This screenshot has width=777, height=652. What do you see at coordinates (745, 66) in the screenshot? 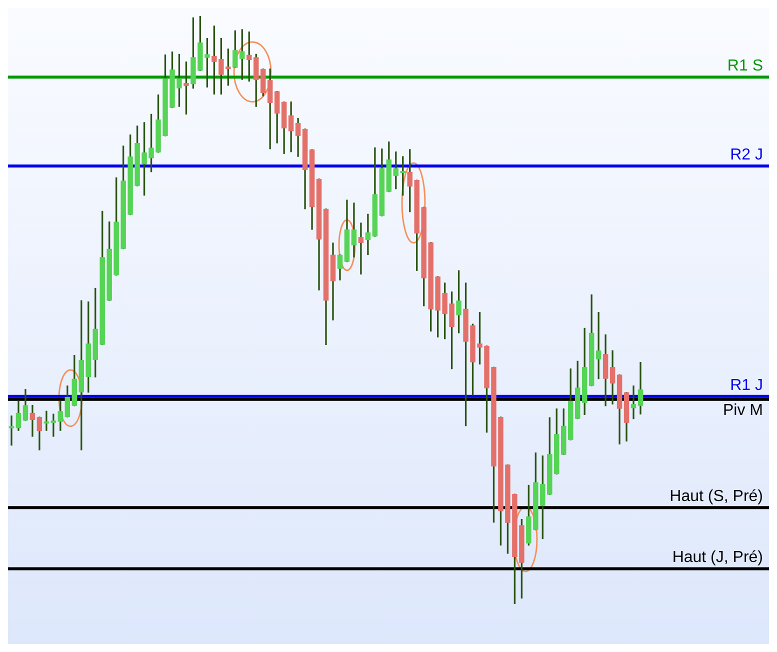
I see `ref-line-label: R1 S` at bounding box center [745, 66].